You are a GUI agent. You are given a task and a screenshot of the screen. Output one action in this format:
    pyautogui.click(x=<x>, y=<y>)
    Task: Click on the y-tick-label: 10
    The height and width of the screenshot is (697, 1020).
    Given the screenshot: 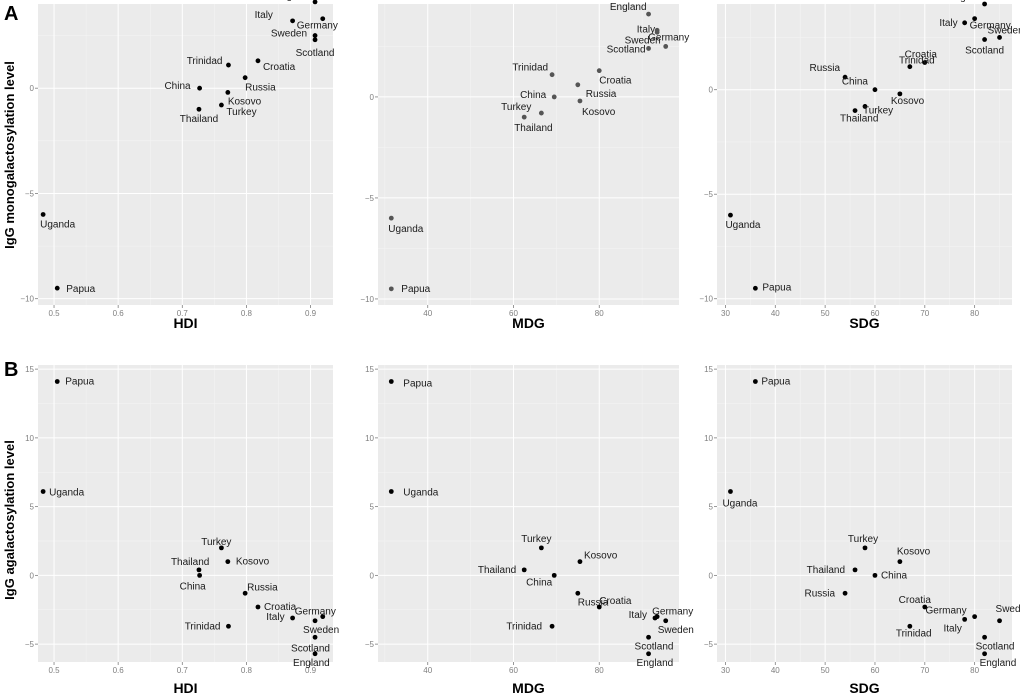 What is the action you would take?
    pyautogui.click(x=708, y=438)
    